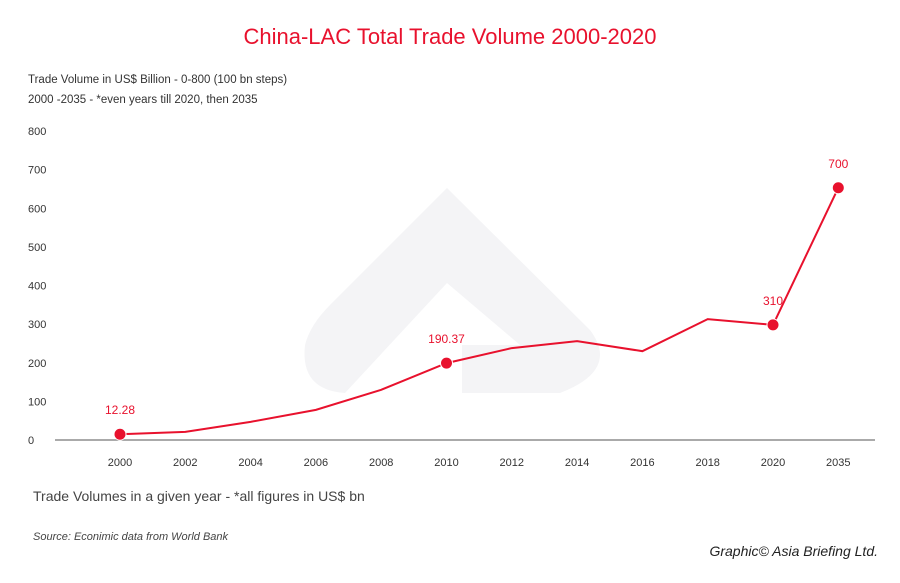 This screenshot has width=900, height=583. I want to click on x-tick-label: 2016, so click(642, 463).